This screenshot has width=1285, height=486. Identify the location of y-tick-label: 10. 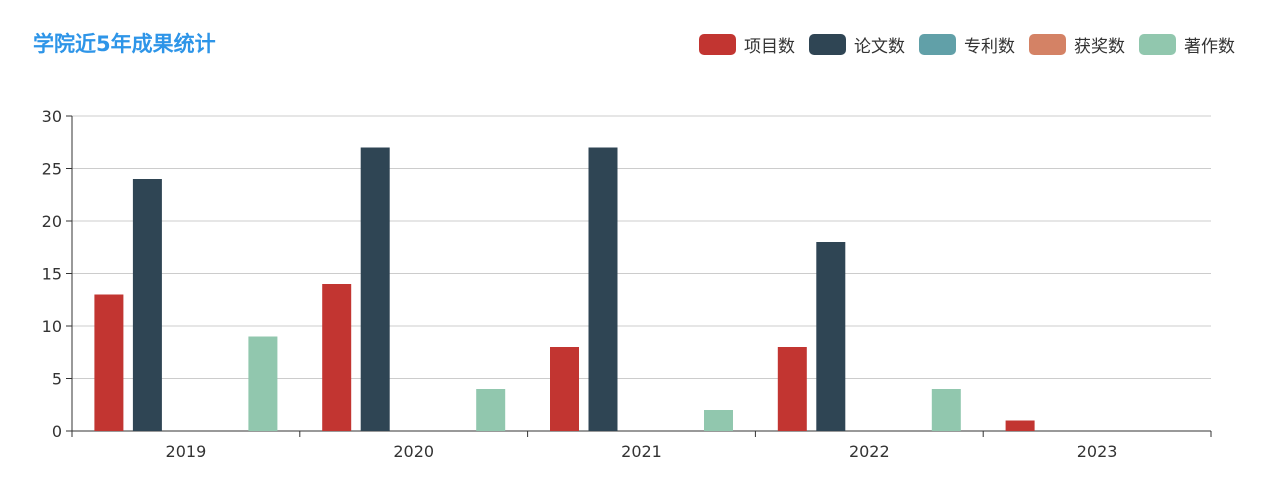
(52, 326).